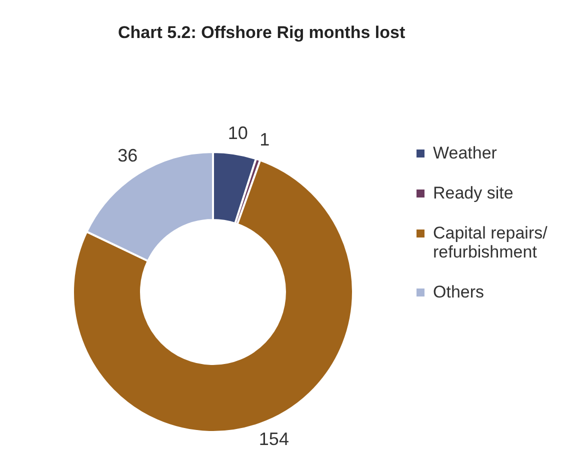  Describe the element at coordinates (238, 132) in the screenshot. I see `data-label: 10` at that location.